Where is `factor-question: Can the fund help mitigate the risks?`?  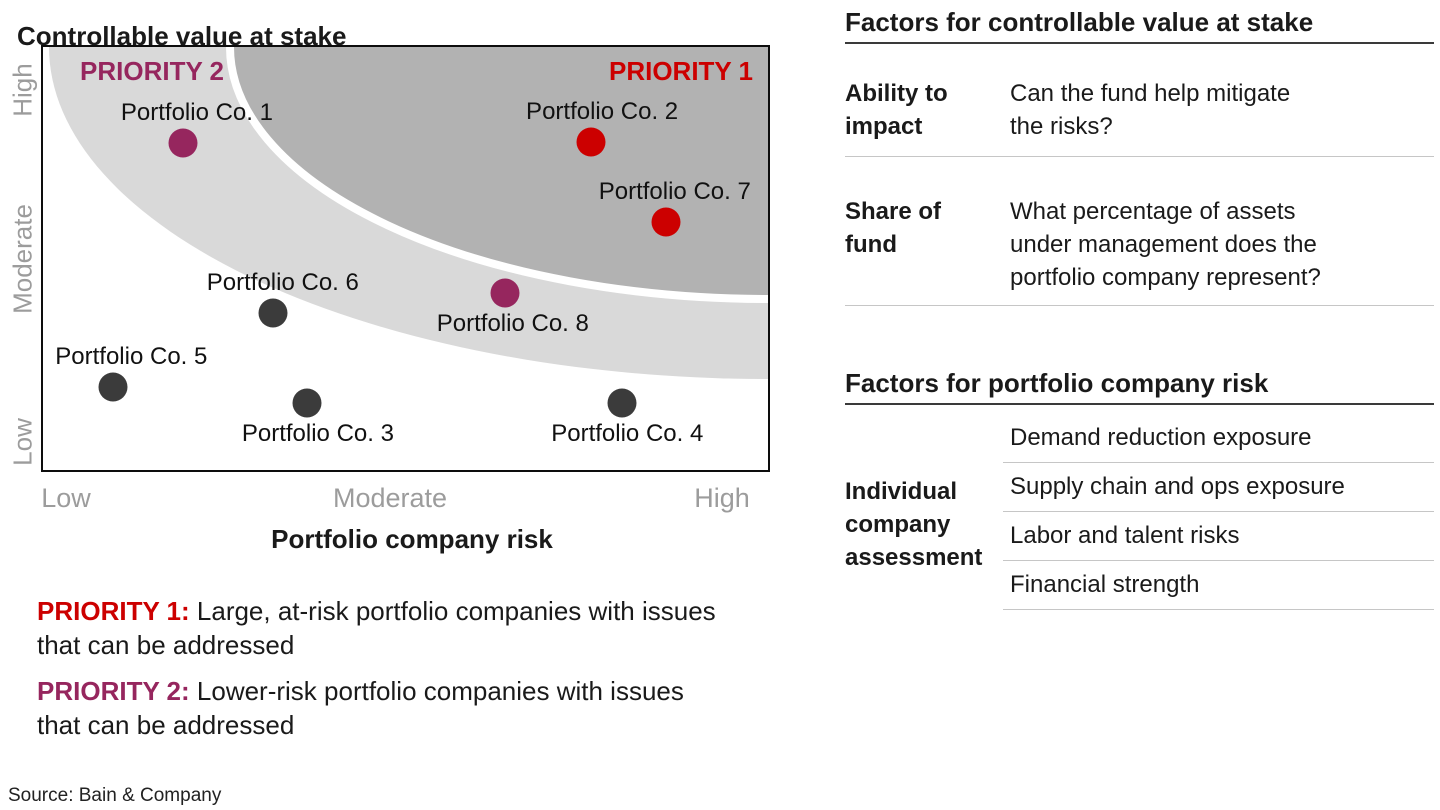 factor-question: Can the fund help mitigate the risks? is located at coordinates (1150, 110).